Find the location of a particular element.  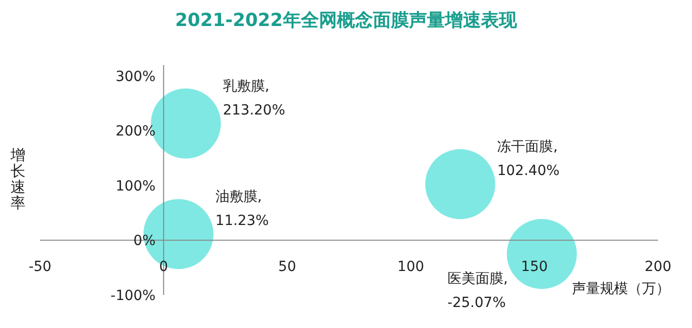

data-label: 11.23% is located at coordinates (242, 221).